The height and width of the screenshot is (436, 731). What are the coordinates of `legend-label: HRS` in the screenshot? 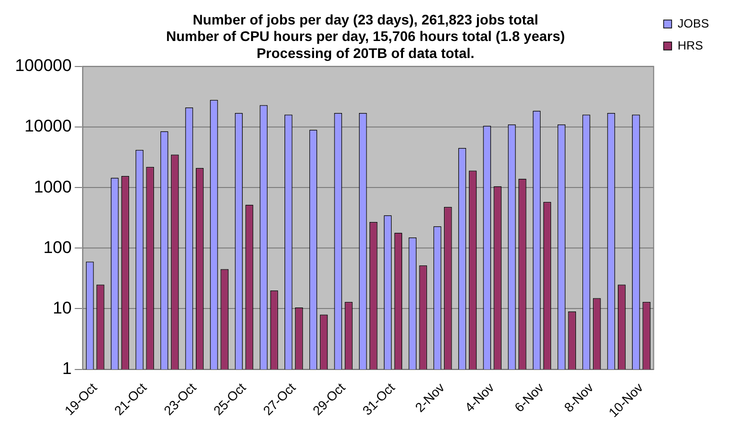 It's located at (690, 45).